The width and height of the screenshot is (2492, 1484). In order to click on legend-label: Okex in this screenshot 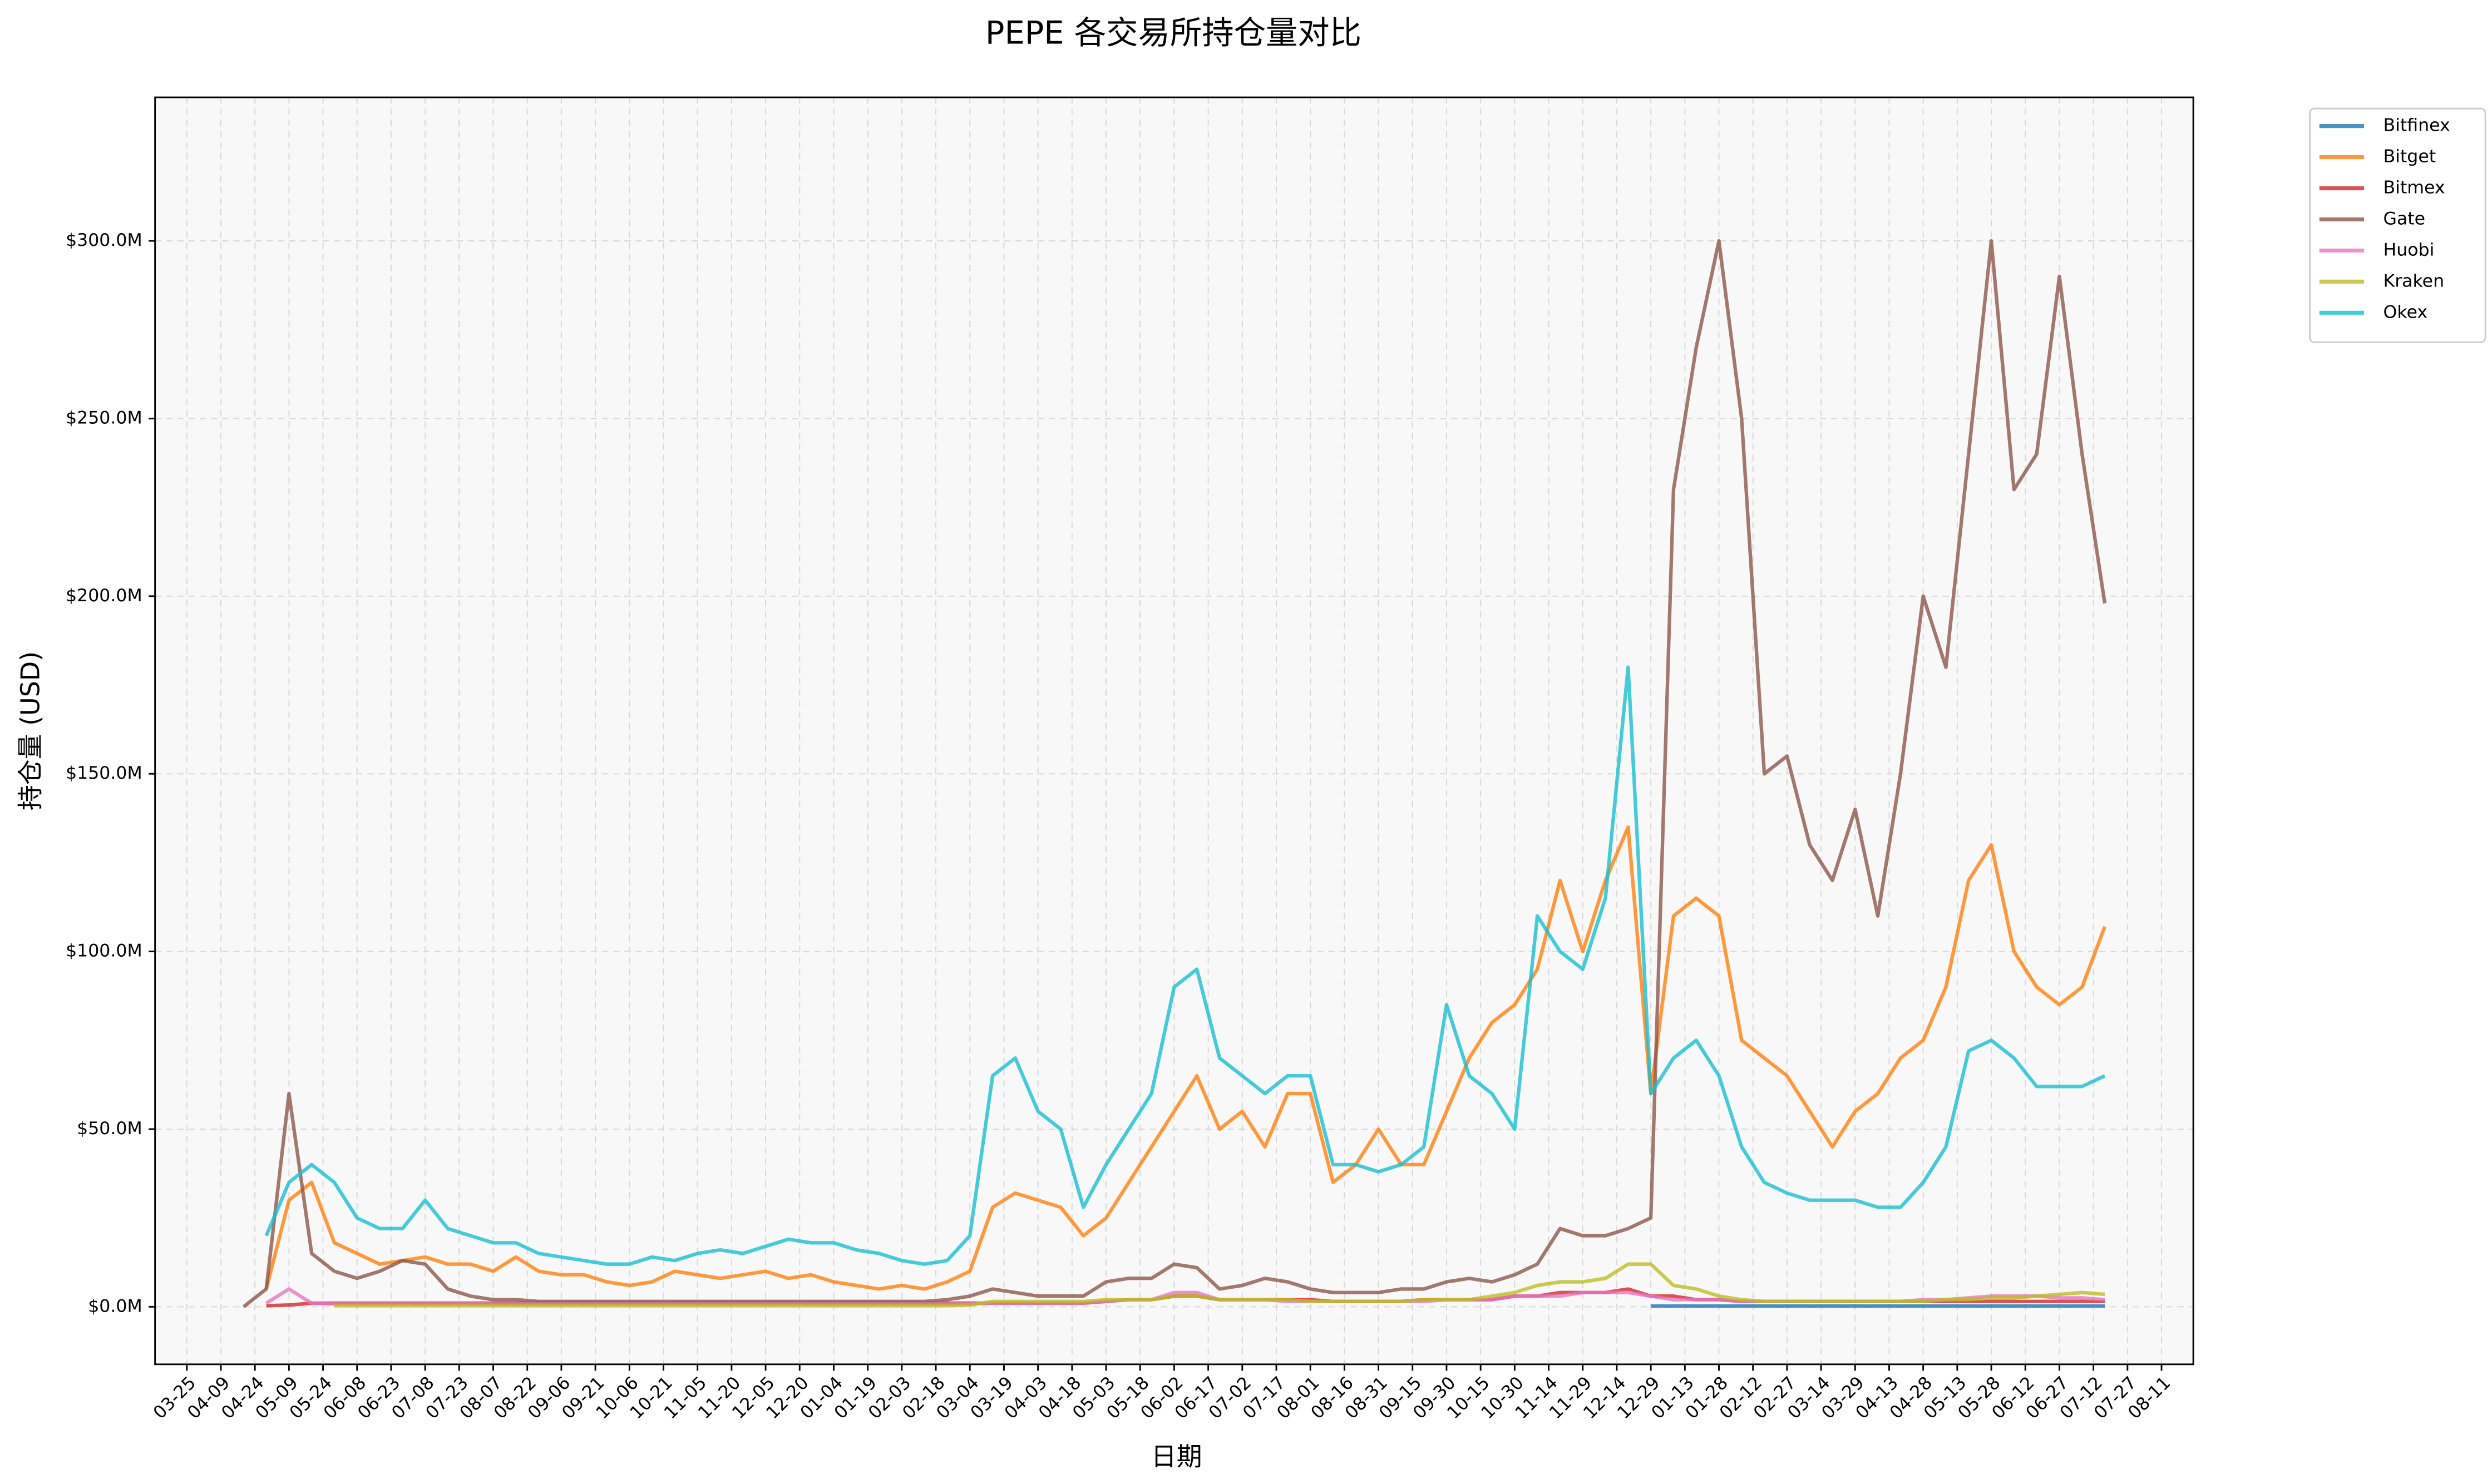, I will do `click(2406, 312)`.